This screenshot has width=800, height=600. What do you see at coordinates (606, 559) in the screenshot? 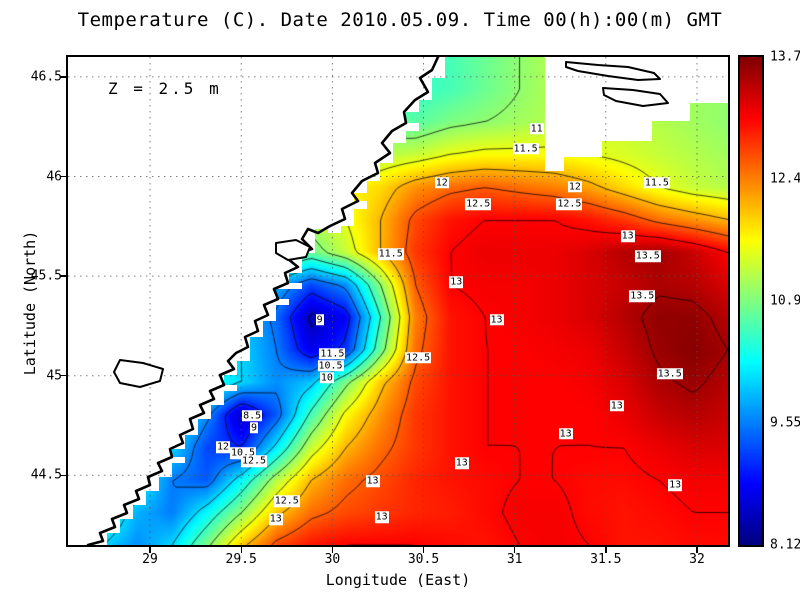
I see `x-tick-label: 31.5` at bounding box center [606, 559].